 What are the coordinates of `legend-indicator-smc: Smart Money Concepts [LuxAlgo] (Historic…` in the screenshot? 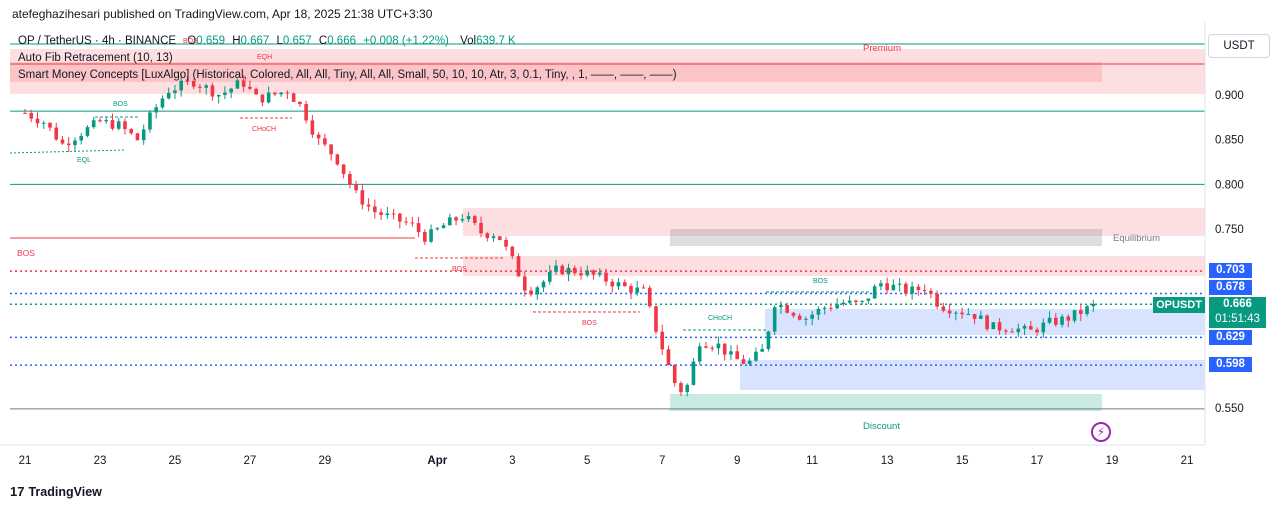 It's located at (347, 75).